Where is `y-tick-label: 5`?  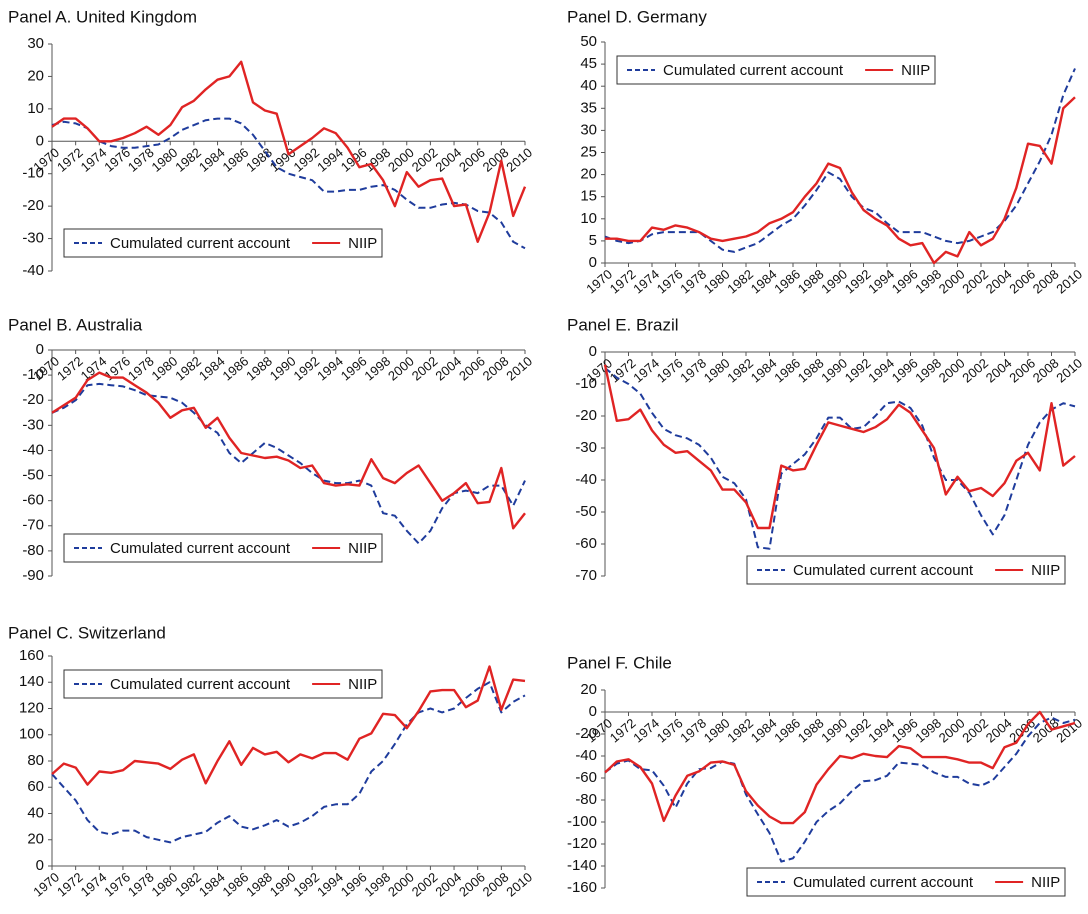 y-tick-label: 5 is located at coordinates (593, 240).